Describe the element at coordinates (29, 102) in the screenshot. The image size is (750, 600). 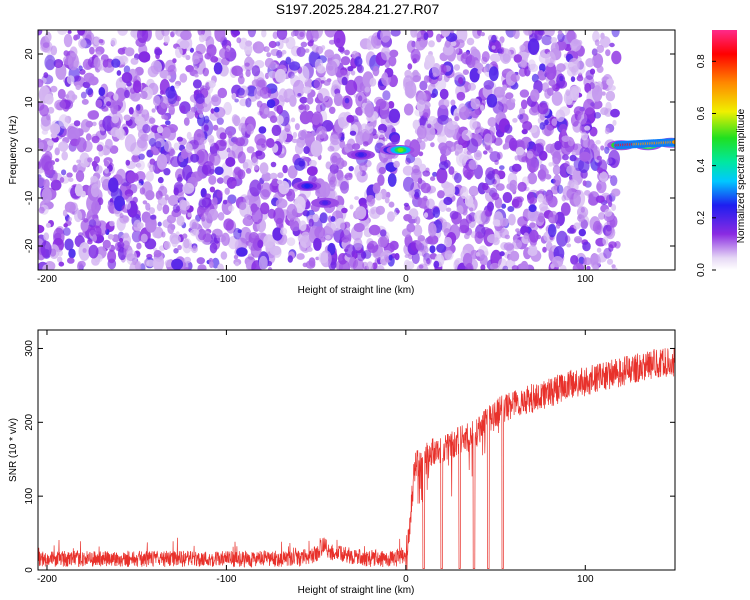
I see `y-tick-label: 10` at that location.